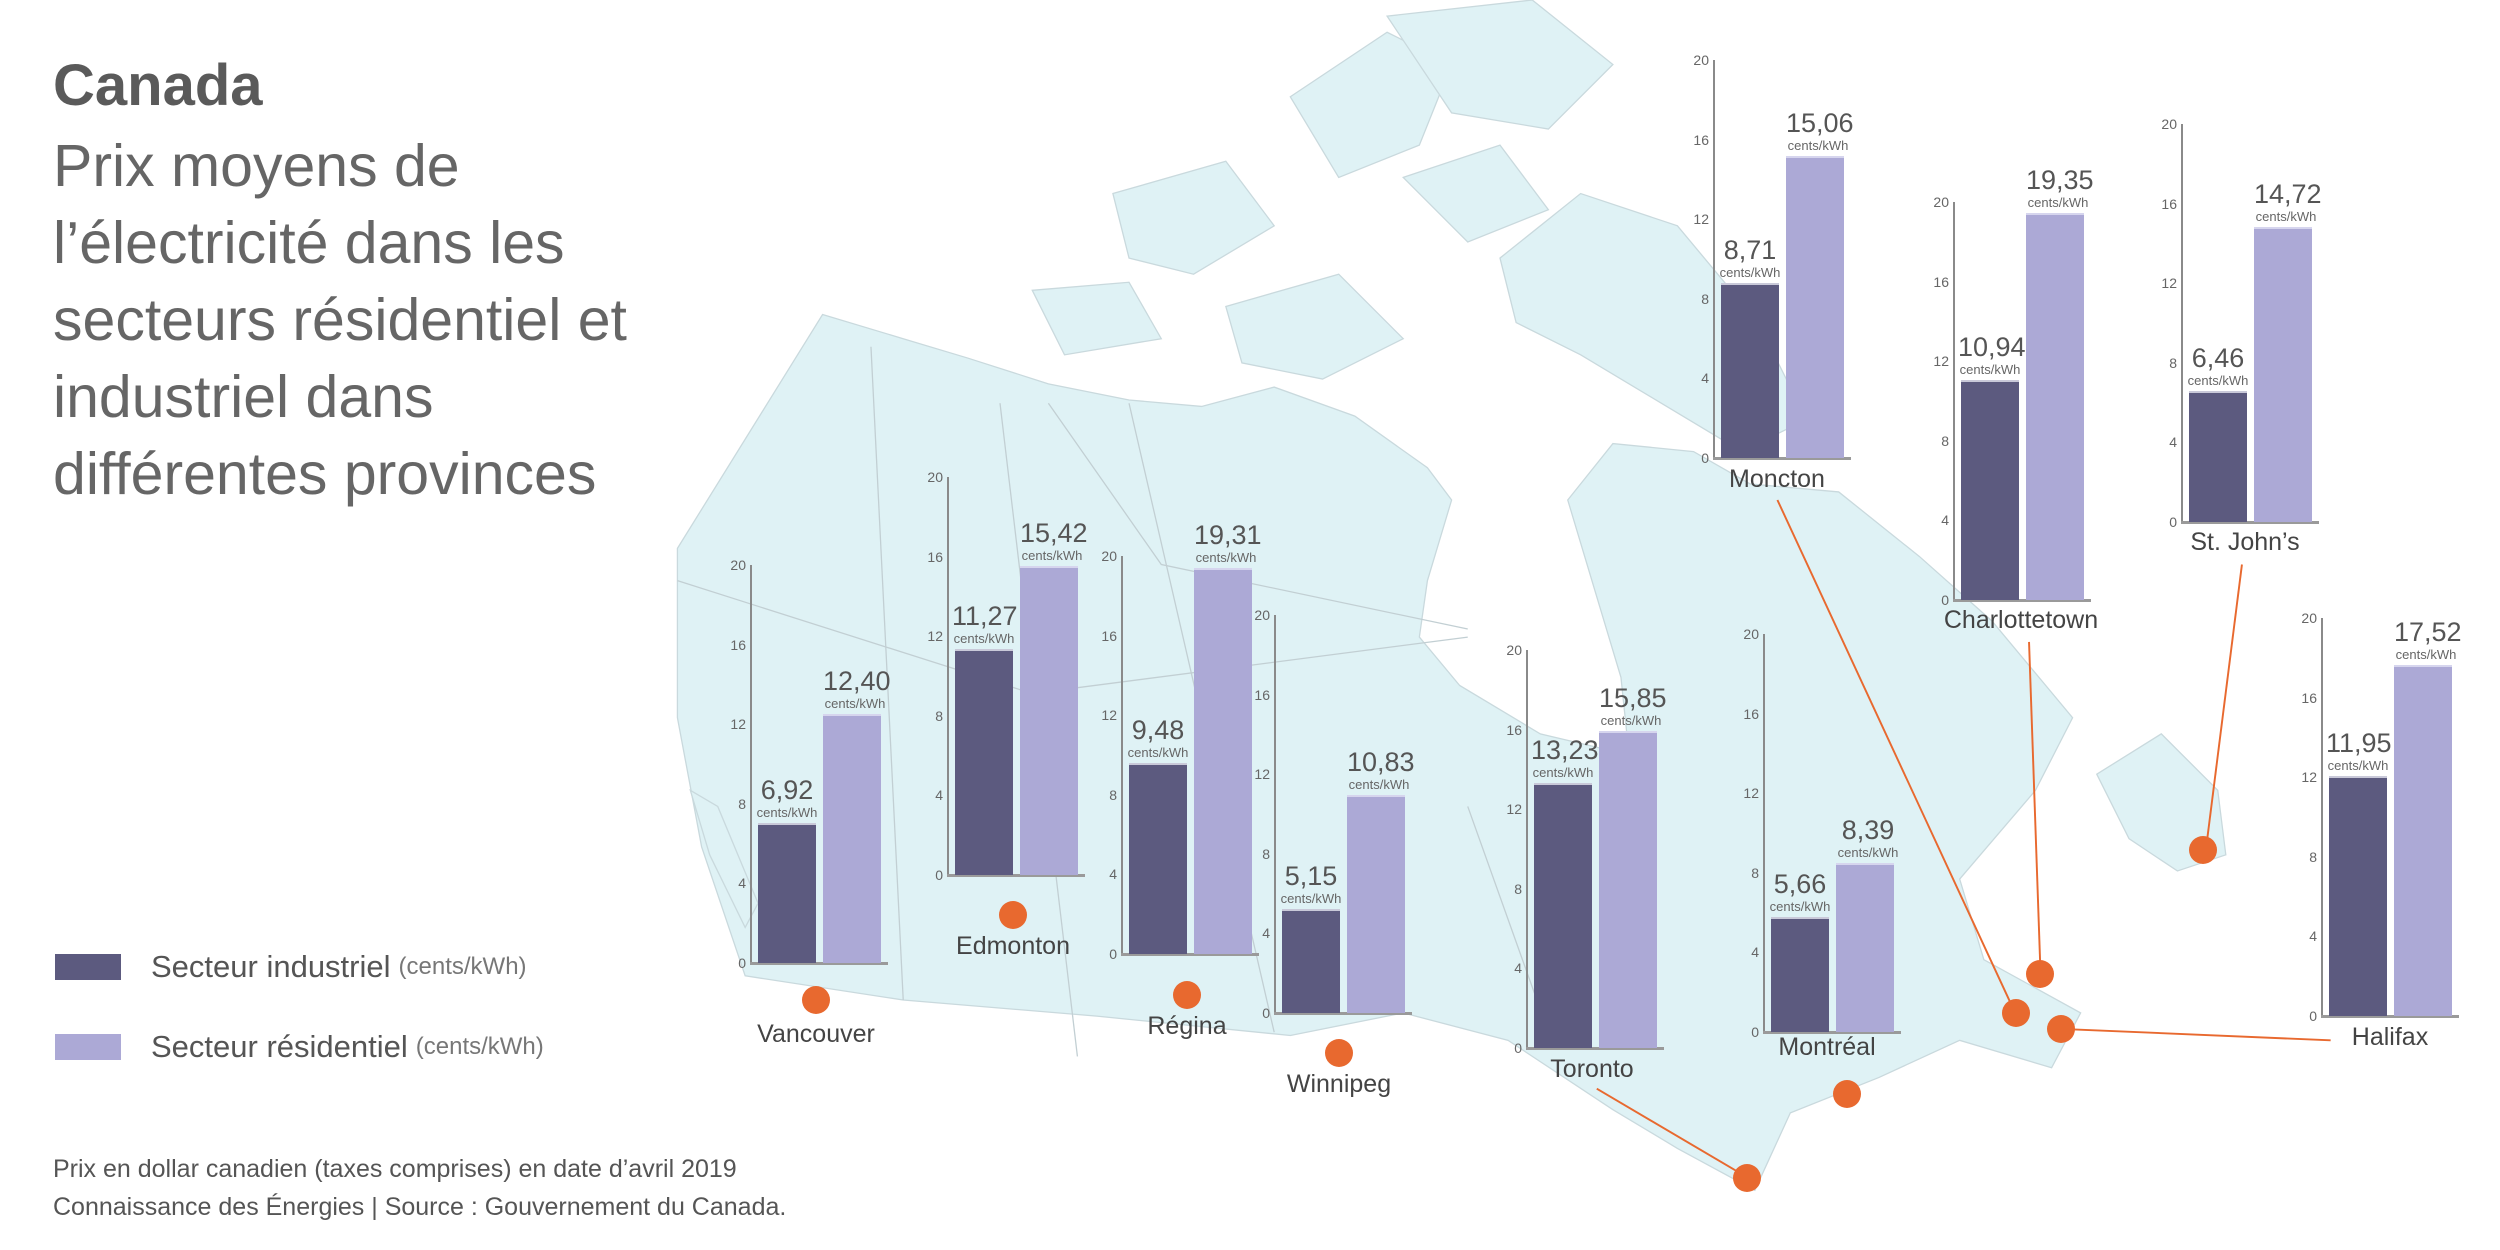  I want to click on city-marker-moncton, so click(2016, 1013).